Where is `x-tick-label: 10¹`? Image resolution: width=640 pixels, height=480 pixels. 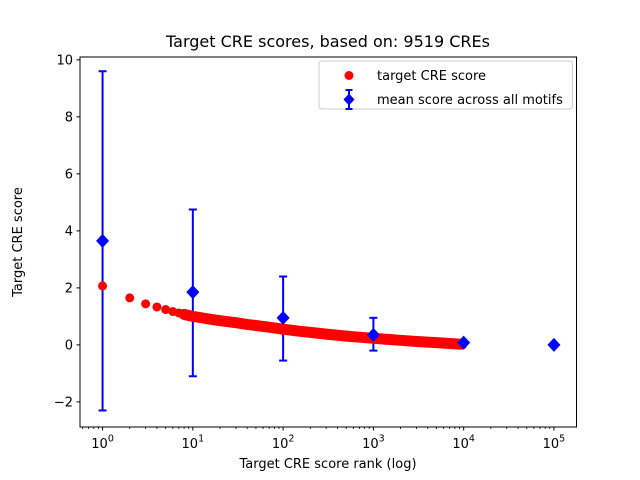
x-tick-label: 10¹ is located at coordinates (193, 443).